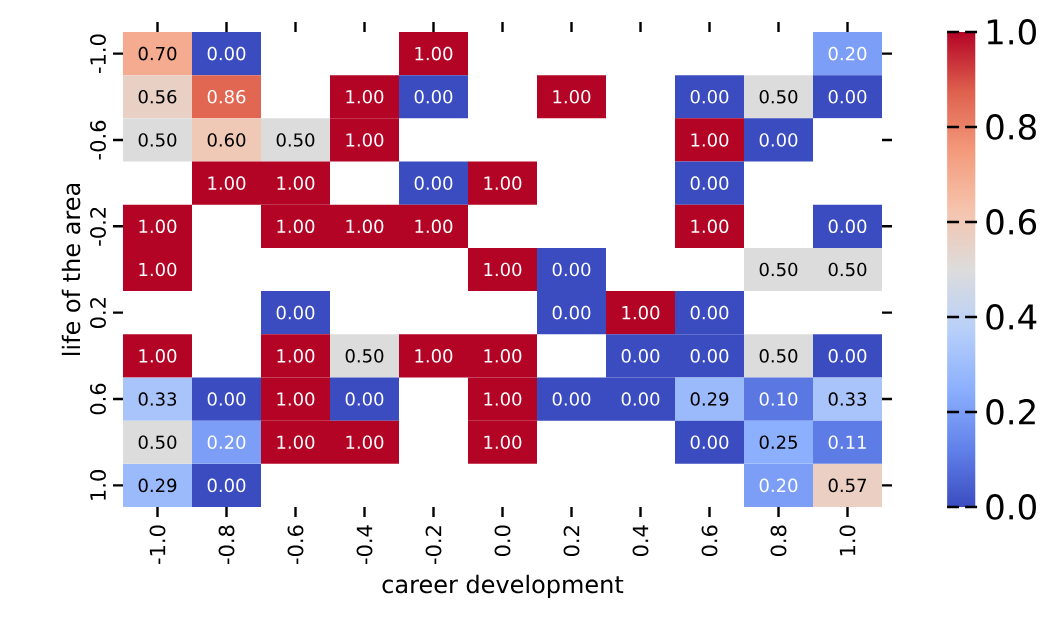 The width and height of the screenshot is (1051, 640). What do you see at coordinates (71, 269) in the screenshot?
I see `y-axis-title: life of the area` at bounding box center [71, 269].